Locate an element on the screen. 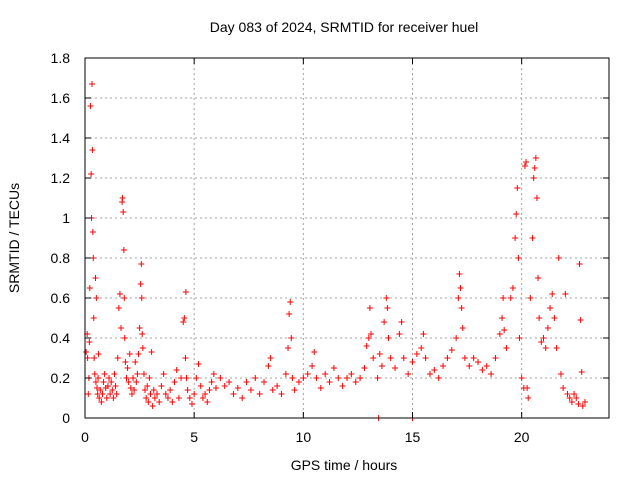 Image resolution: width=640 pixels, height=485 pixels. x-tick-label: 5 is located at coordinates (194, 437).